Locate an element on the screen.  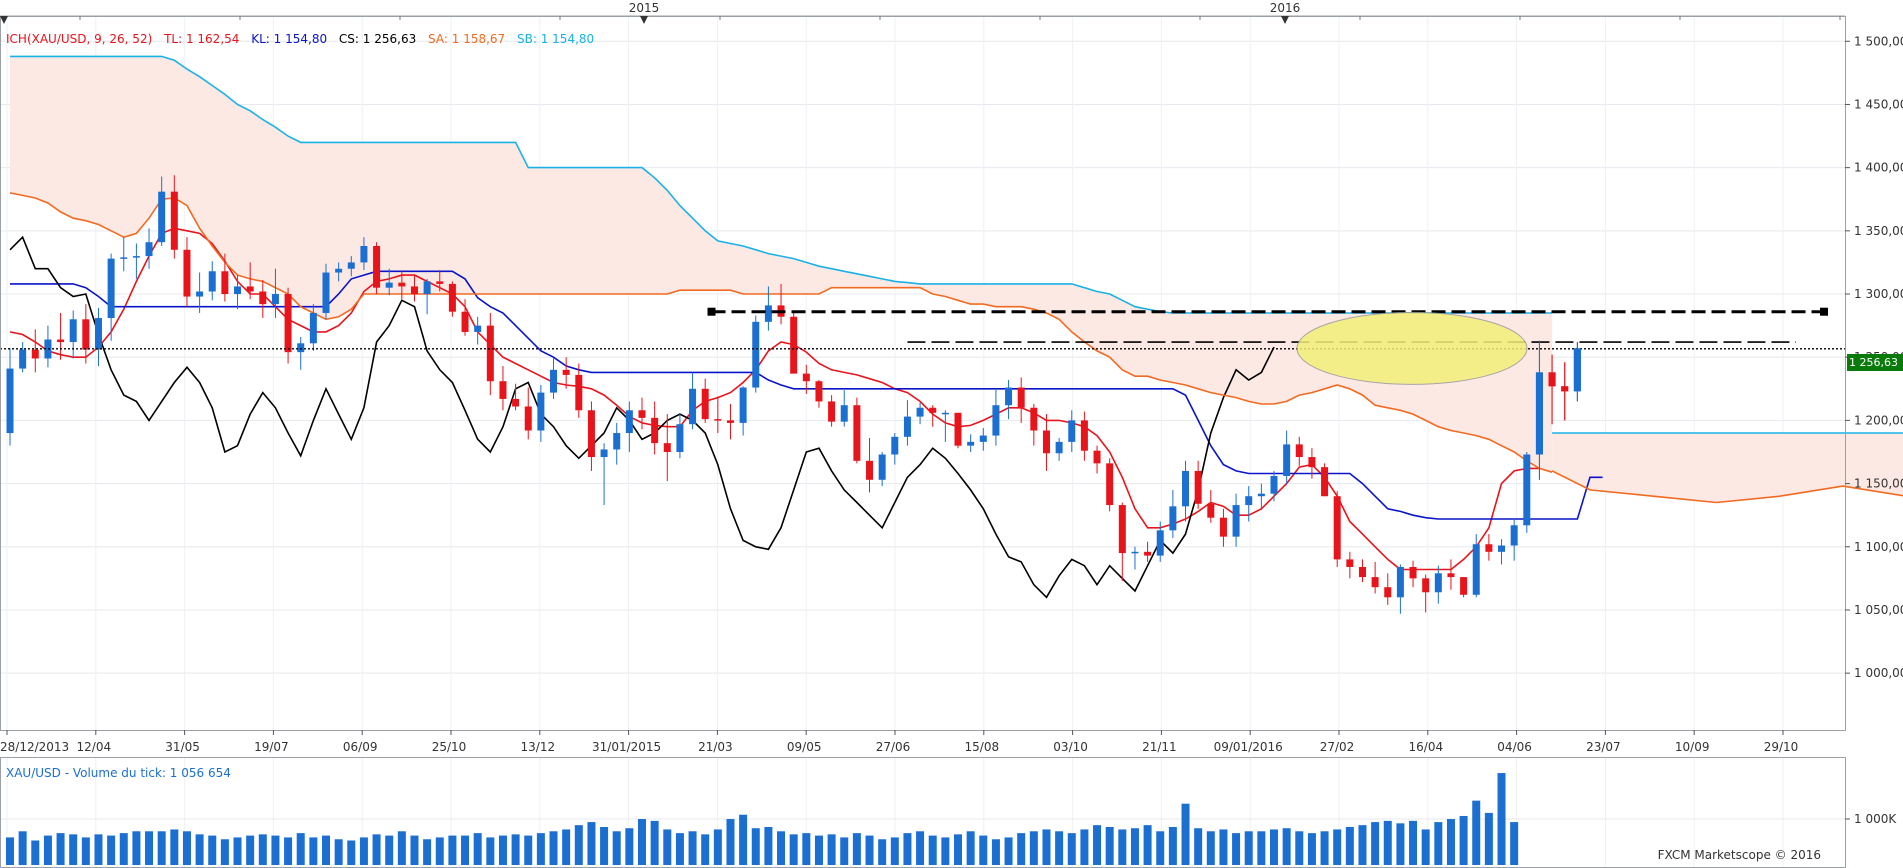
volume-bars is located at coordinates (762, 819).